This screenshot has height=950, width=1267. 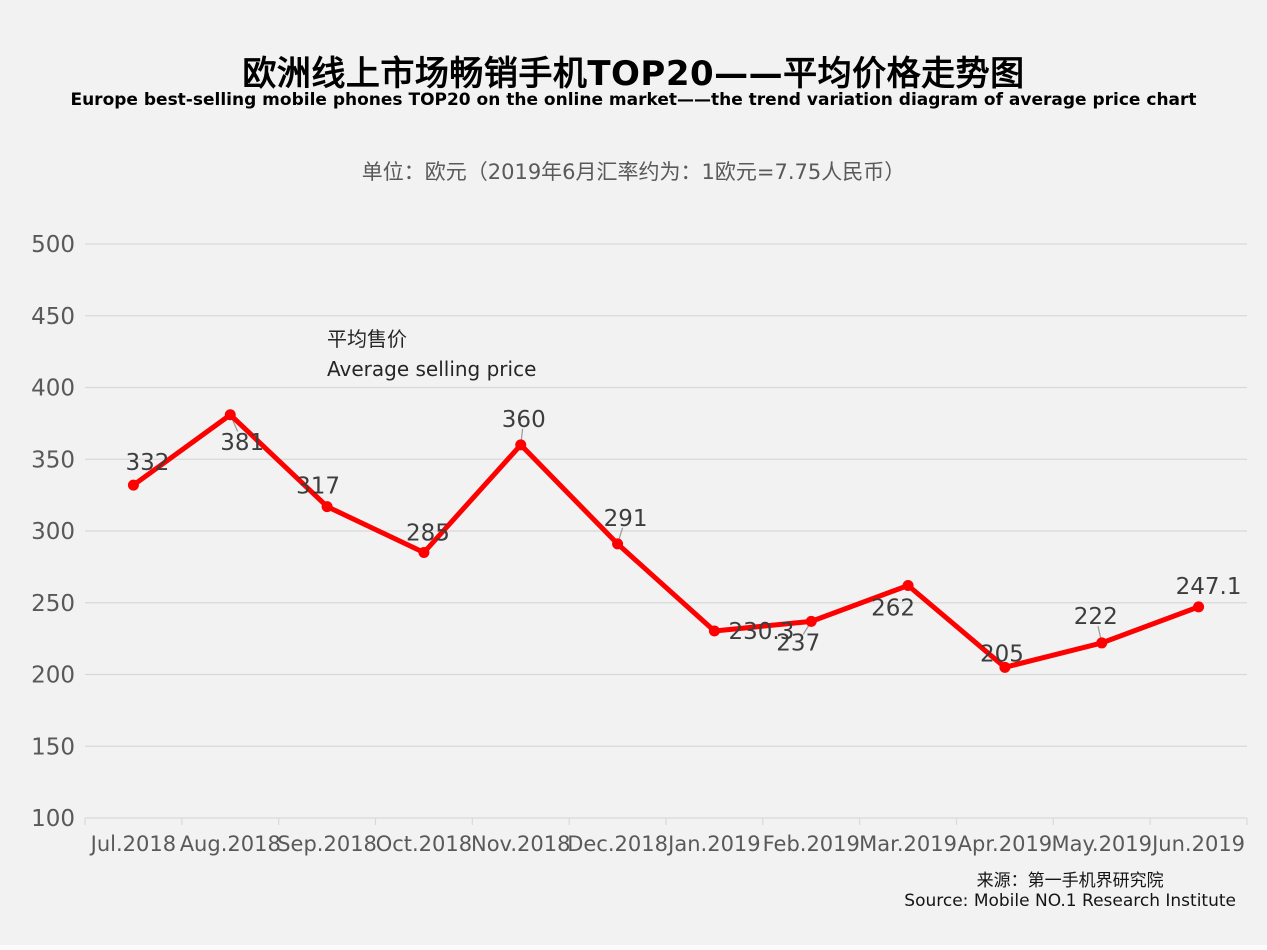 I want to click on data-point-label: 230.3, so click(x=761, y=632).